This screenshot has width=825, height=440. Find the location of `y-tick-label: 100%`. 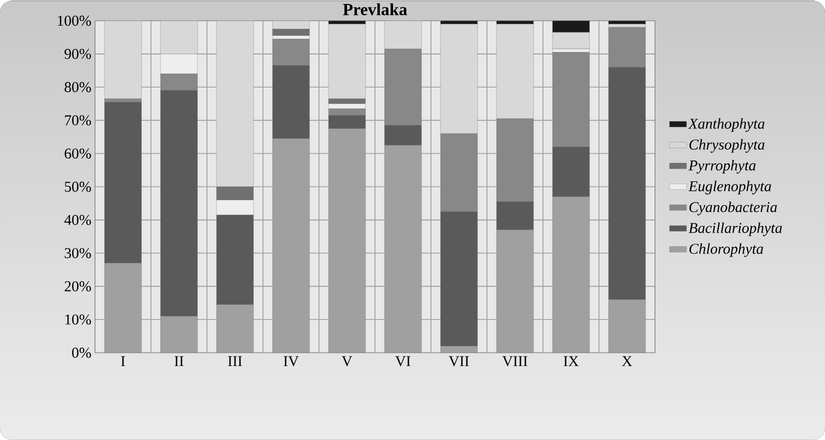

y-tick-label: 100% is located at coordinates (74, 21).